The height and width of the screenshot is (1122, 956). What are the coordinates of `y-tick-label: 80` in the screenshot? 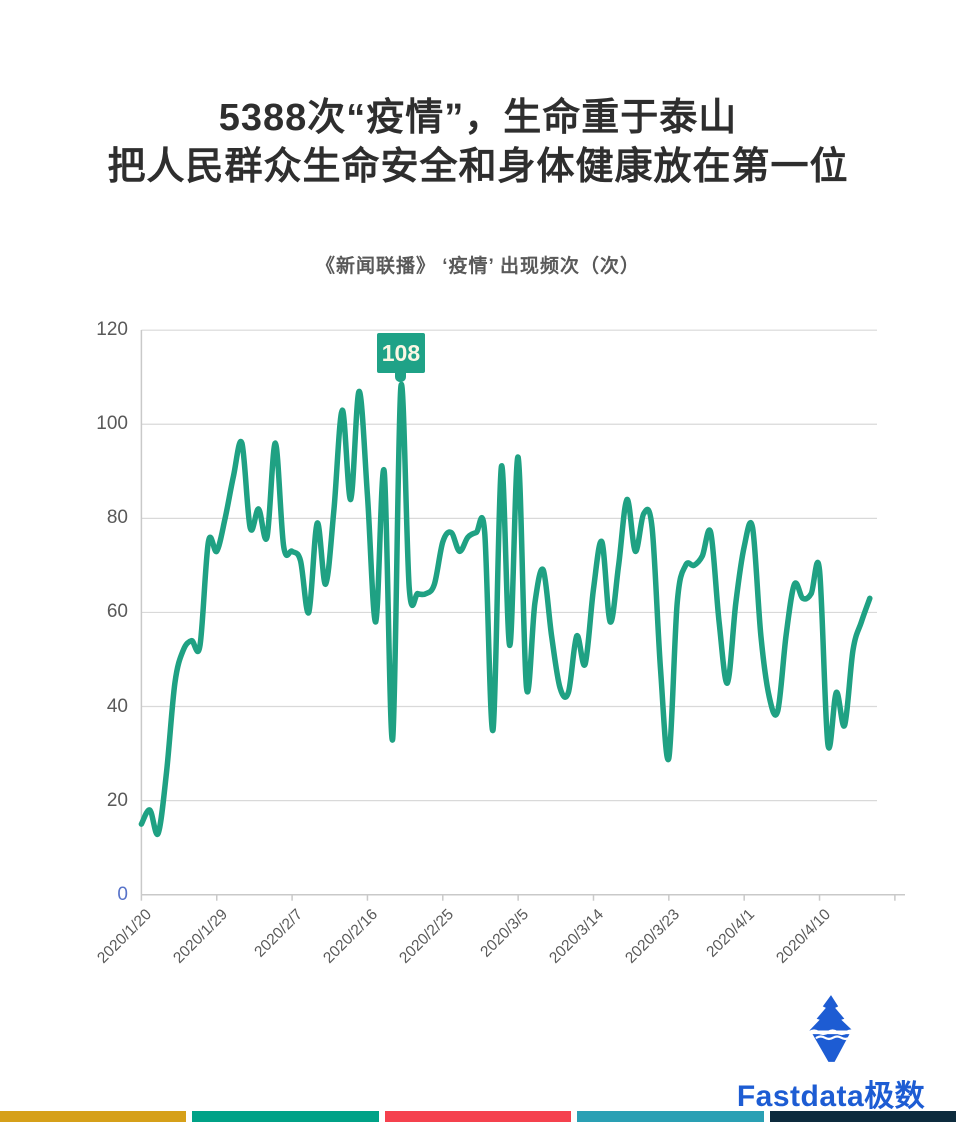 It's located at (117, 518).